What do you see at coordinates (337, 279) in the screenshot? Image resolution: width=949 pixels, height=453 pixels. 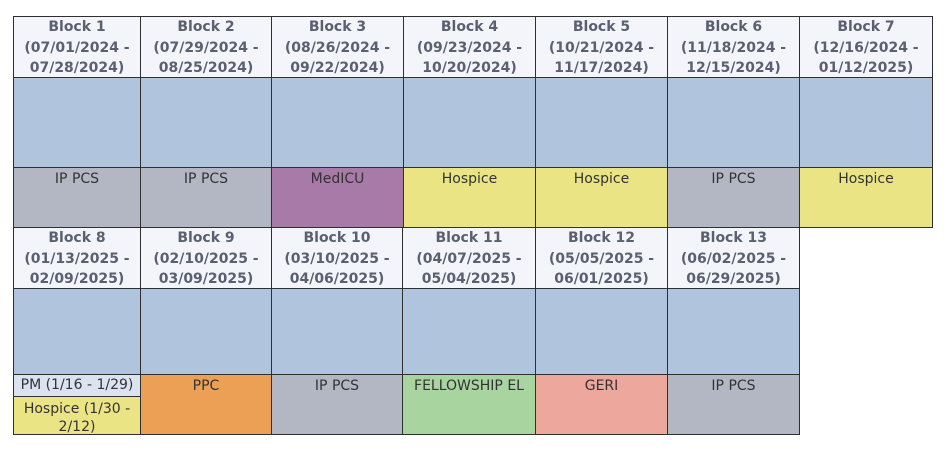 I see `block-range-end: 04/06/2025)` at bounding box center [337, 279].